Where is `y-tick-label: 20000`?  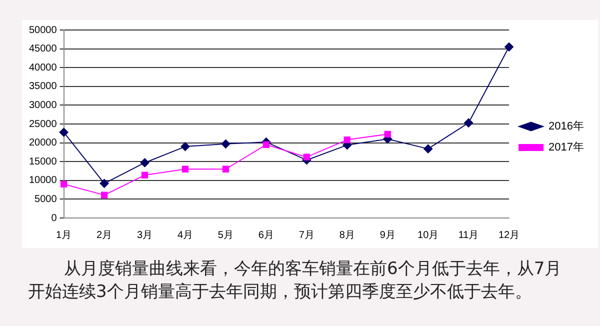 y-tick-label: 20000 is located at coordinates (43, 143).